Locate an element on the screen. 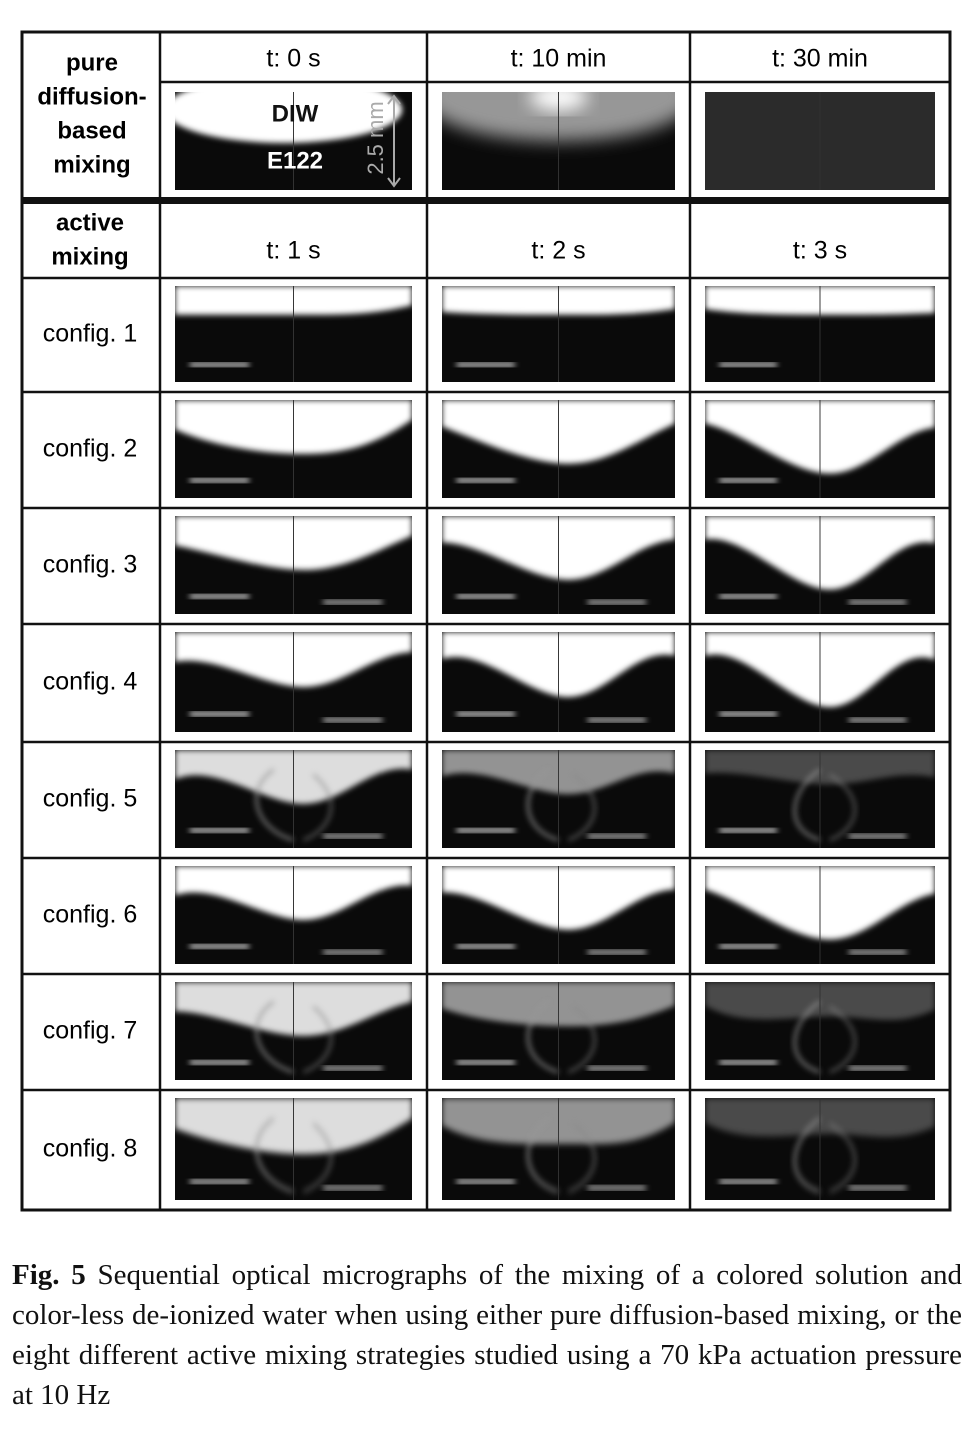 Image resolution: width=973 pixels, height=1450 pixels. annotation: DIW is located at coordinates (295, 113).